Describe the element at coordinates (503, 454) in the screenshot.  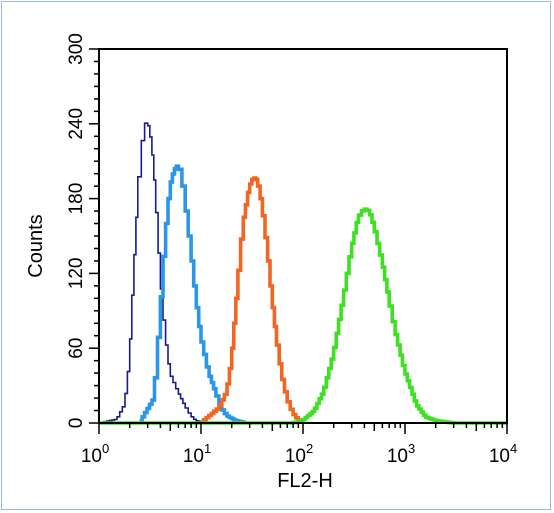
I see `x-tick-label: 10⁴` at that location.